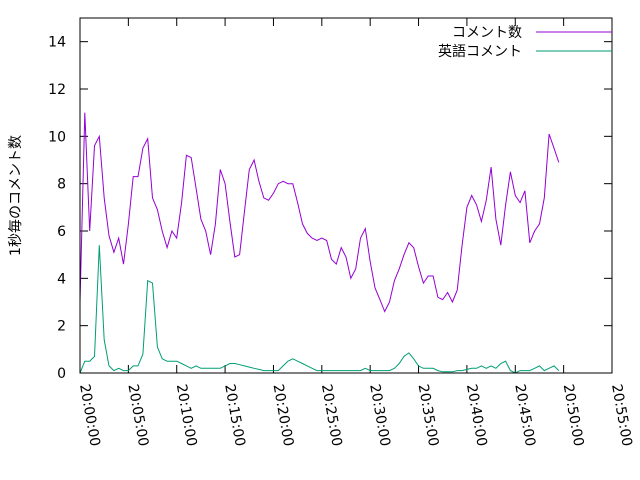  What do you see at coordinates (16, 195) in the screenshot?
I see `y-axis-label: 1秒毎のコメント数` at bounding box center [16, 195].